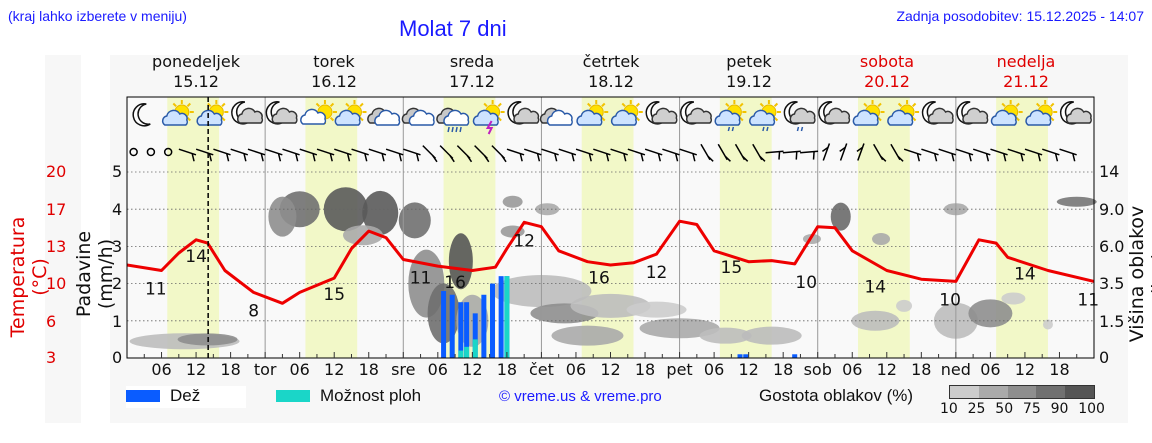 This screenshot has height=443, width=1152. Describe the element at coordinates (1004, 409) in the screenshot. I see `density-tick: 50` at that location.